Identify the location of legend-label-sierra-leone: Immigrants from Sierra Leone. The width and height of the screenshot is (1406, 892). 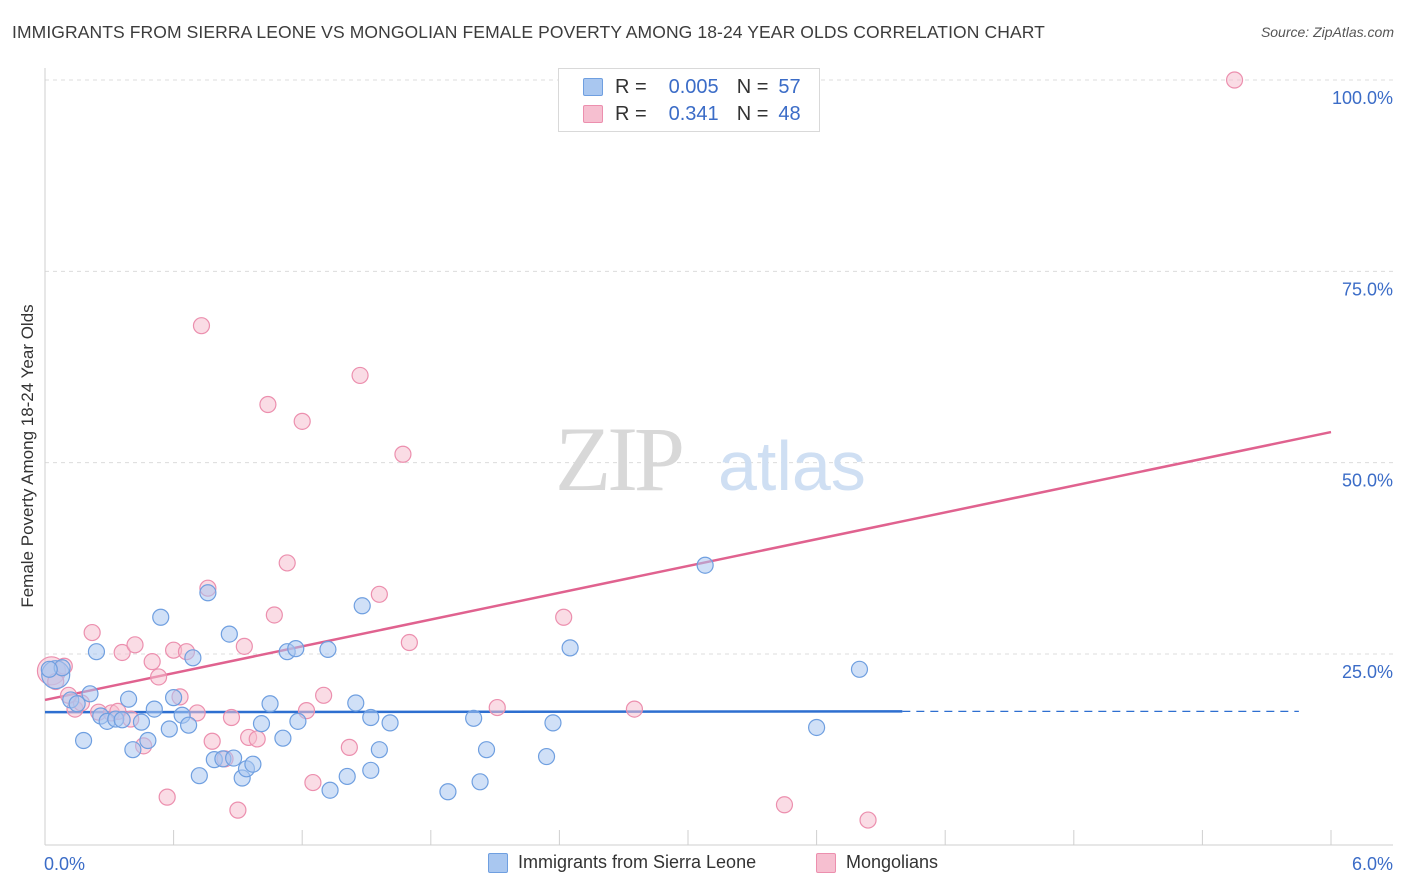
(637, 862).